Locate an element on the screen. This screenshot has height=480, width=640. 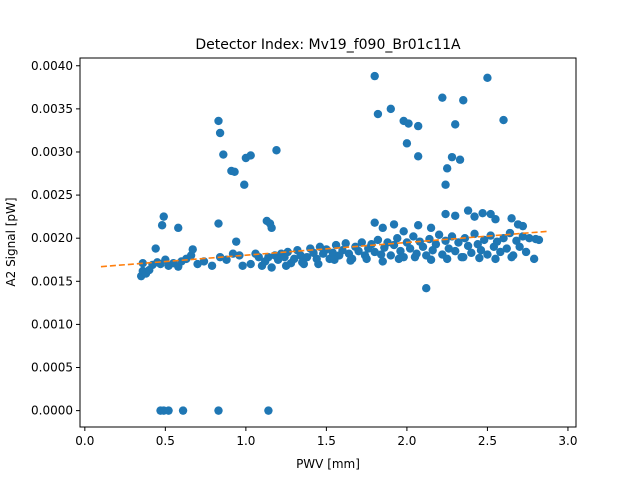
y-tick-label: 0.0020 is located at coordinates (52, 238).